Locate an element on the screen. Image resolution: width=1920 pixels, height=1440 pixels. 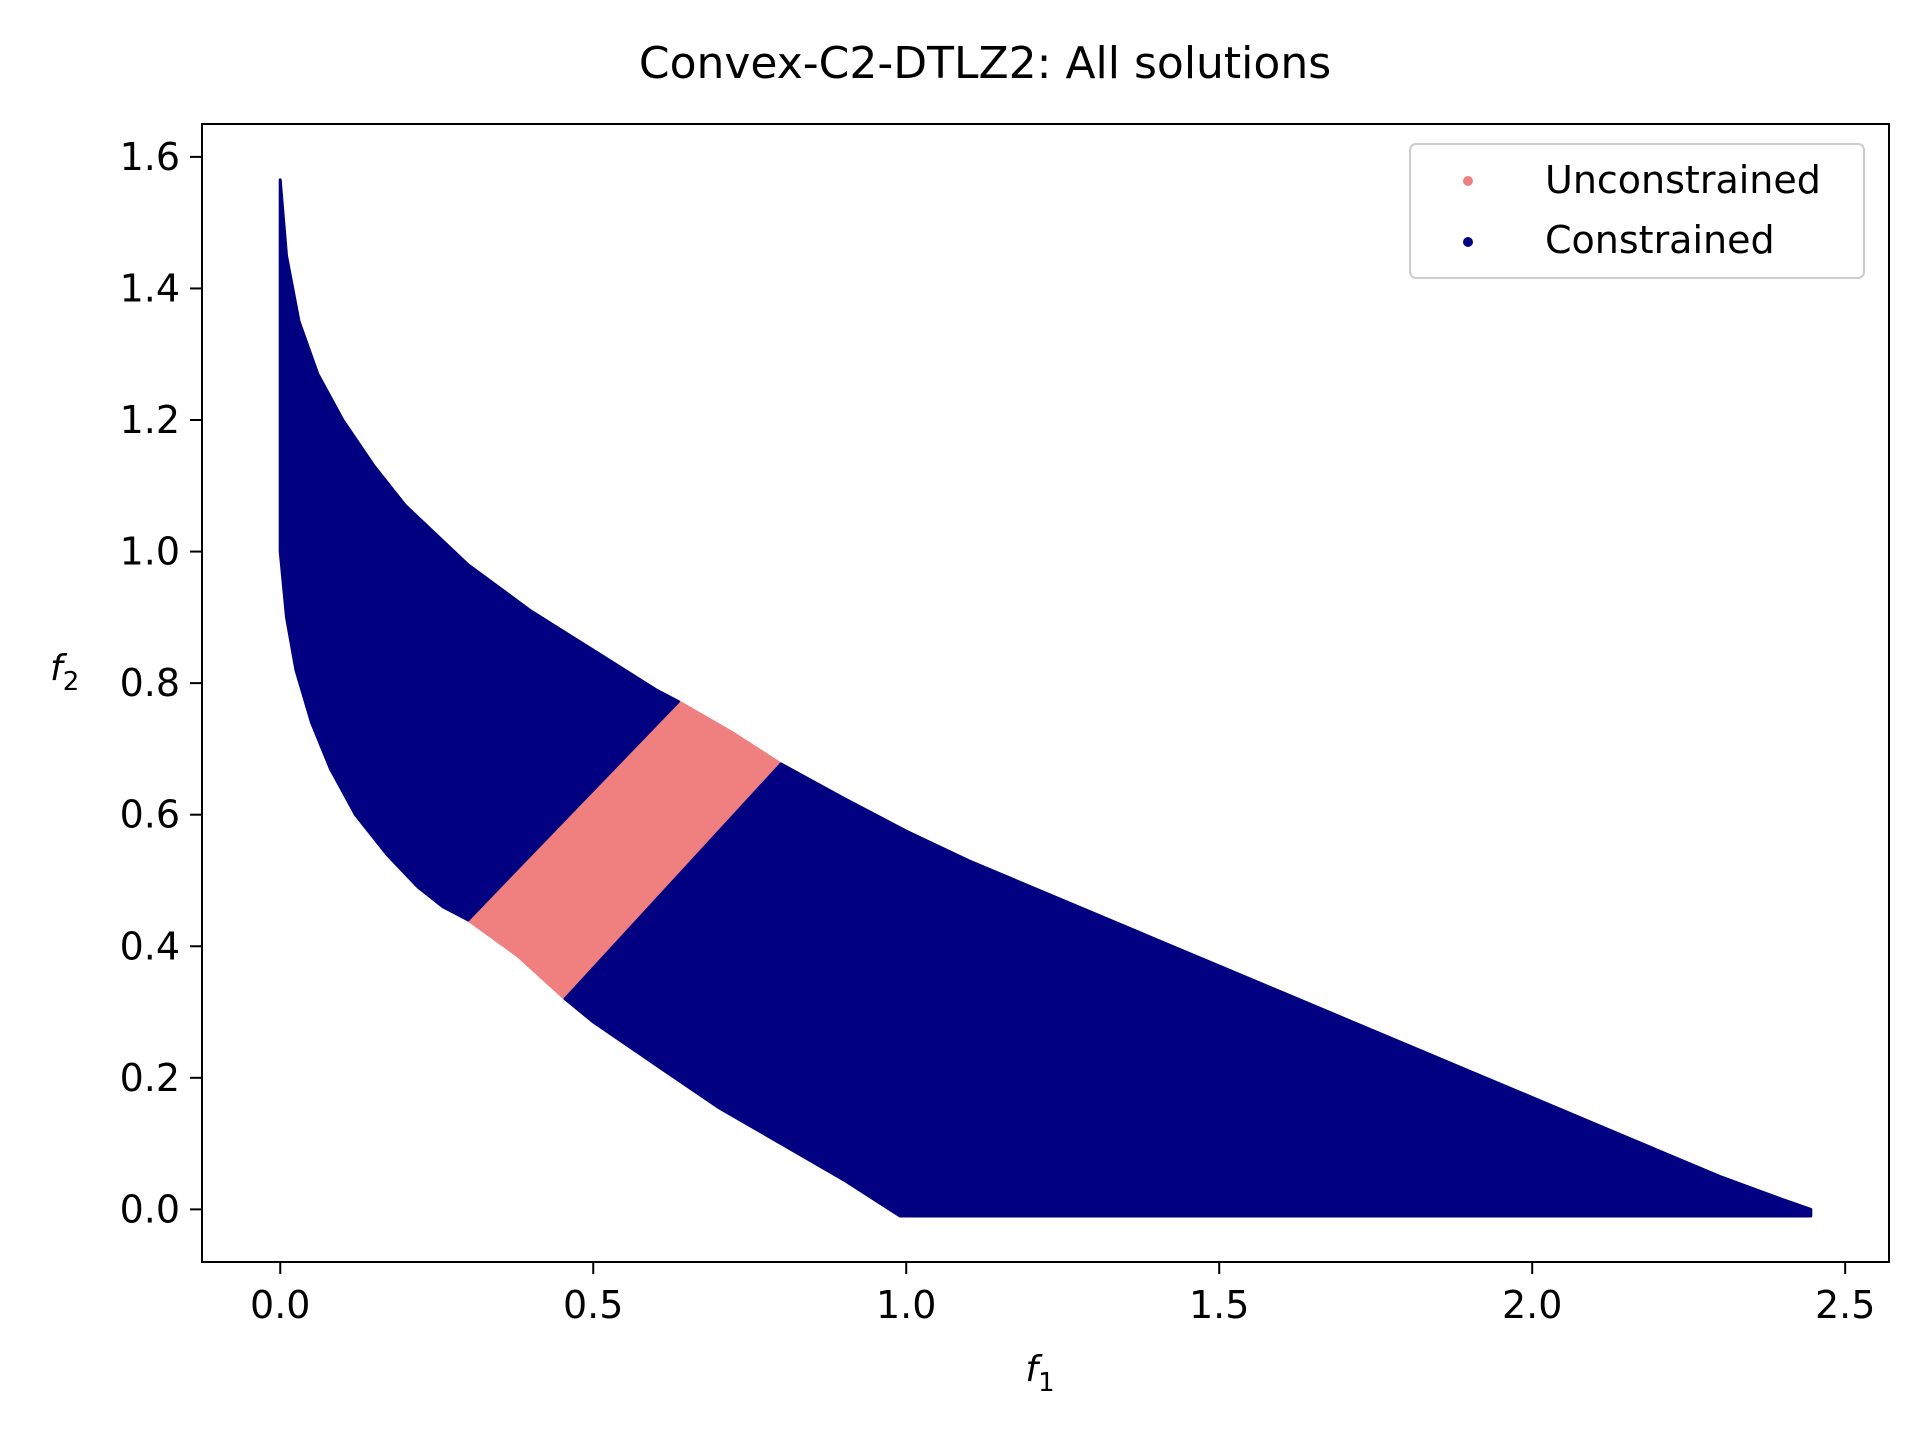
y-tick-label: 0.4 is located at coordinates (150, 946).